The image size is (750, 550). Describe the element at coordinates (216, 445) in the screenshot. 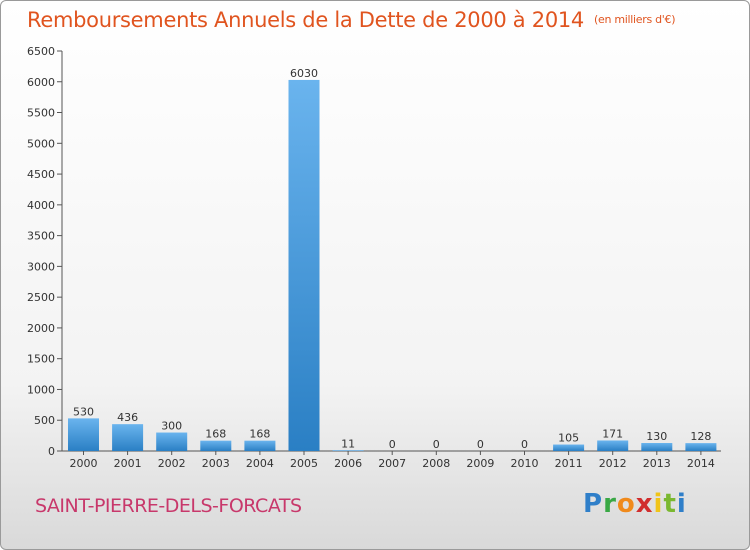

I see `bar-2003` at that location.